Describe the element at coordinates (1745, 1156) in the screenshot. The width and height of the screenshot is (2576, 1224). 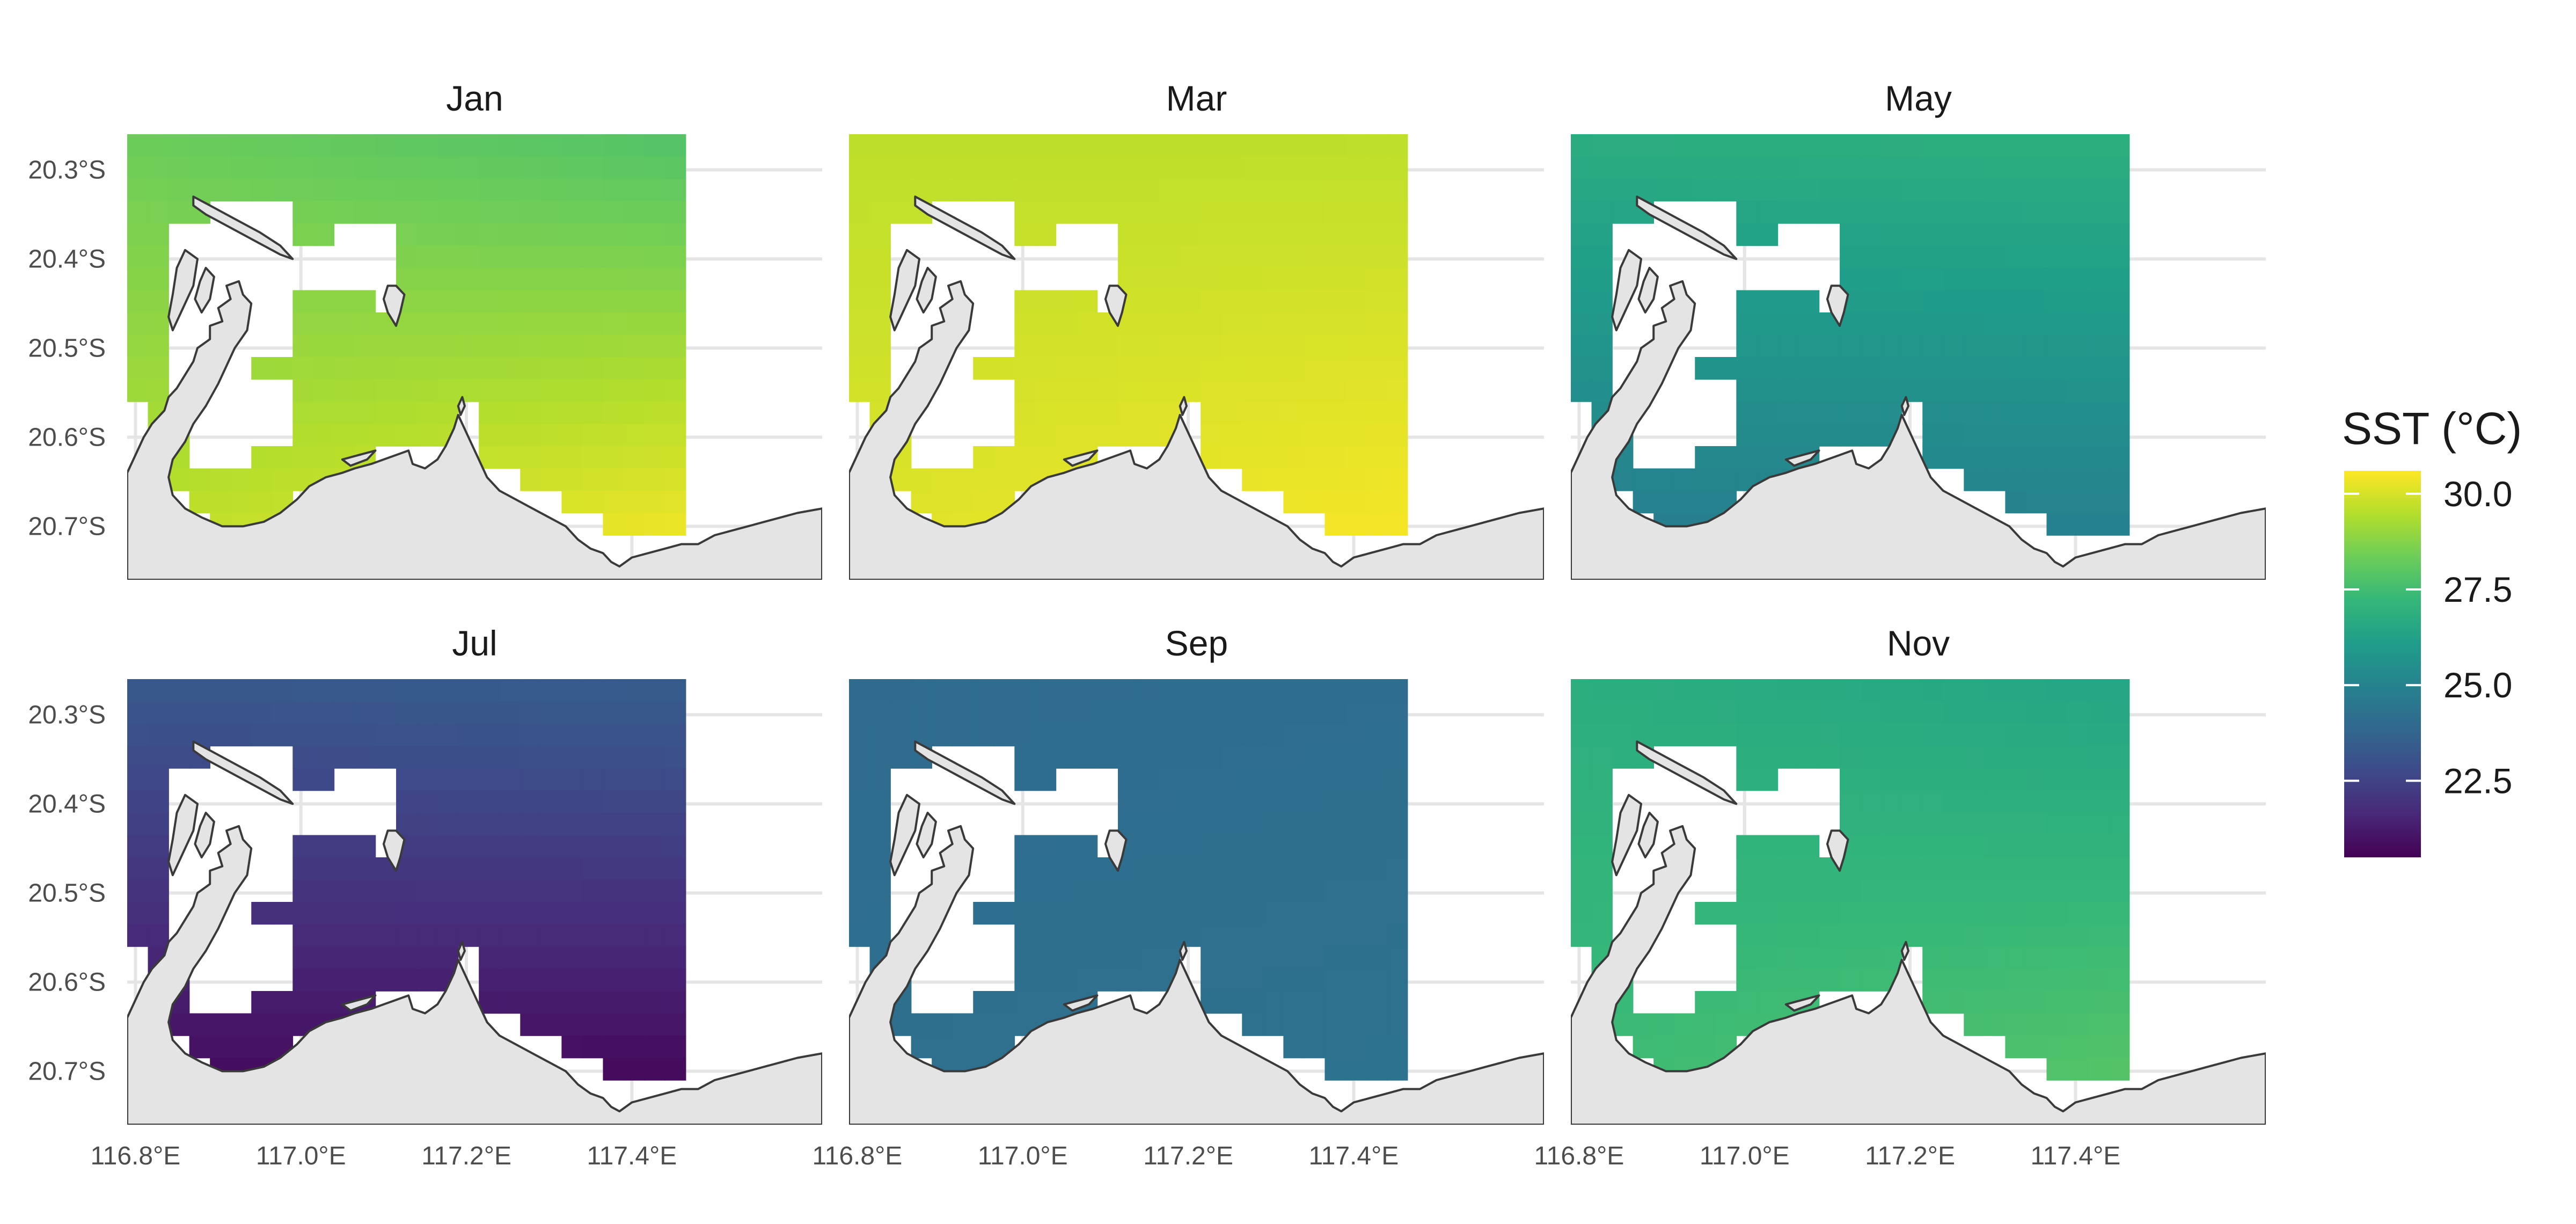
I see `x-tick-label: 117.0°E` at that location.